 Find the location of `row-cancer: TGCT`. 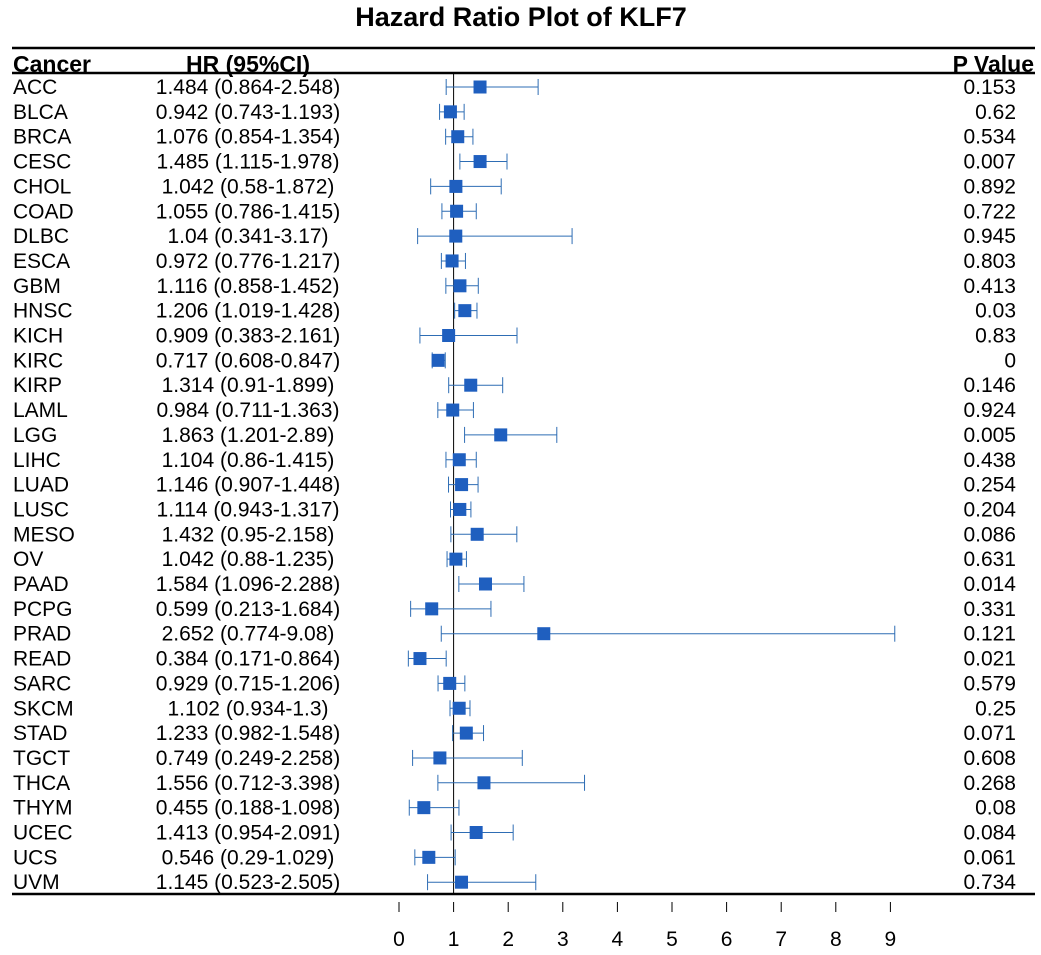

row-cancer: TGCT is located at coordinates (41, 758).